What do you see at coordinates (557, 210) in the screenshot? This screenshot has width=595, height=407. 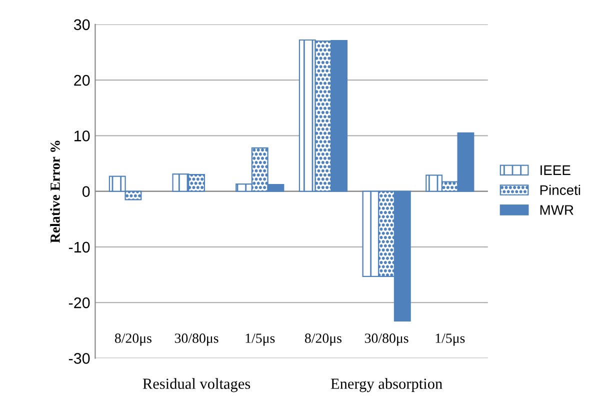 I see `legend-label: MWR` at bounding box center [557, 210].